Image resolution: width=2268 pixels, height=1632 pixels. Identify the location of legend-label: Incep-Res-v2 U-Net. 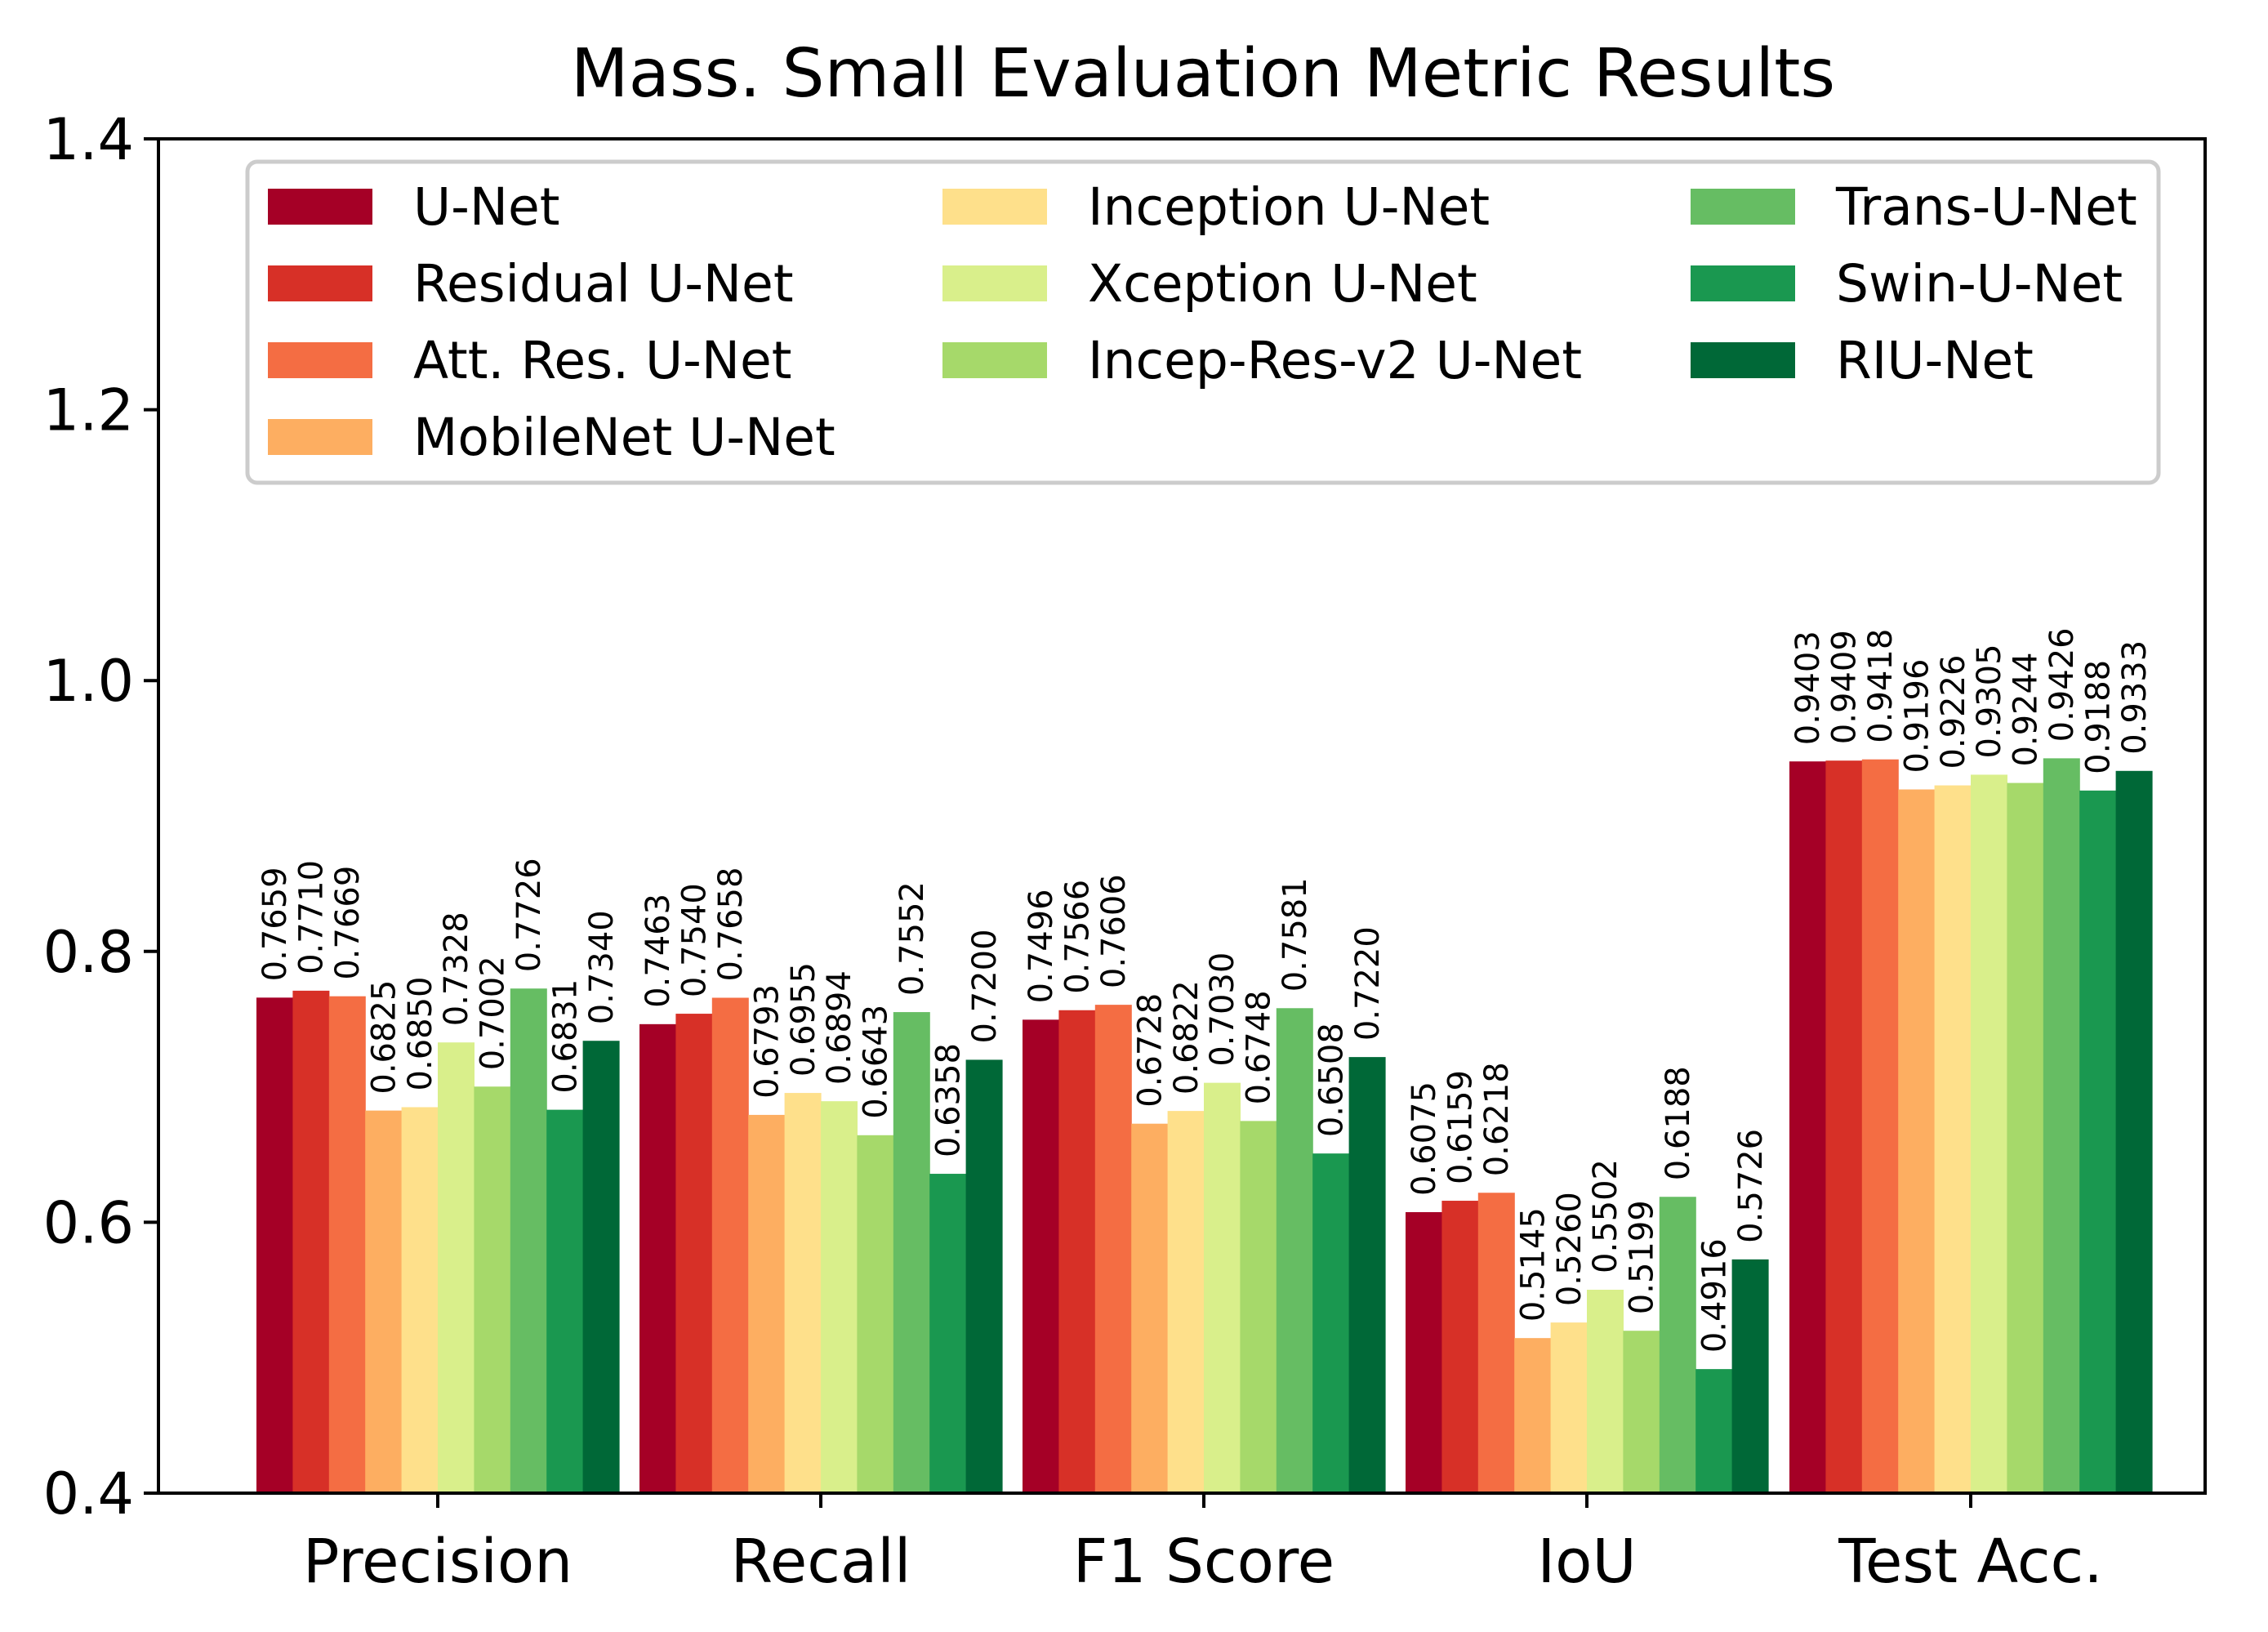
(1335, 361).